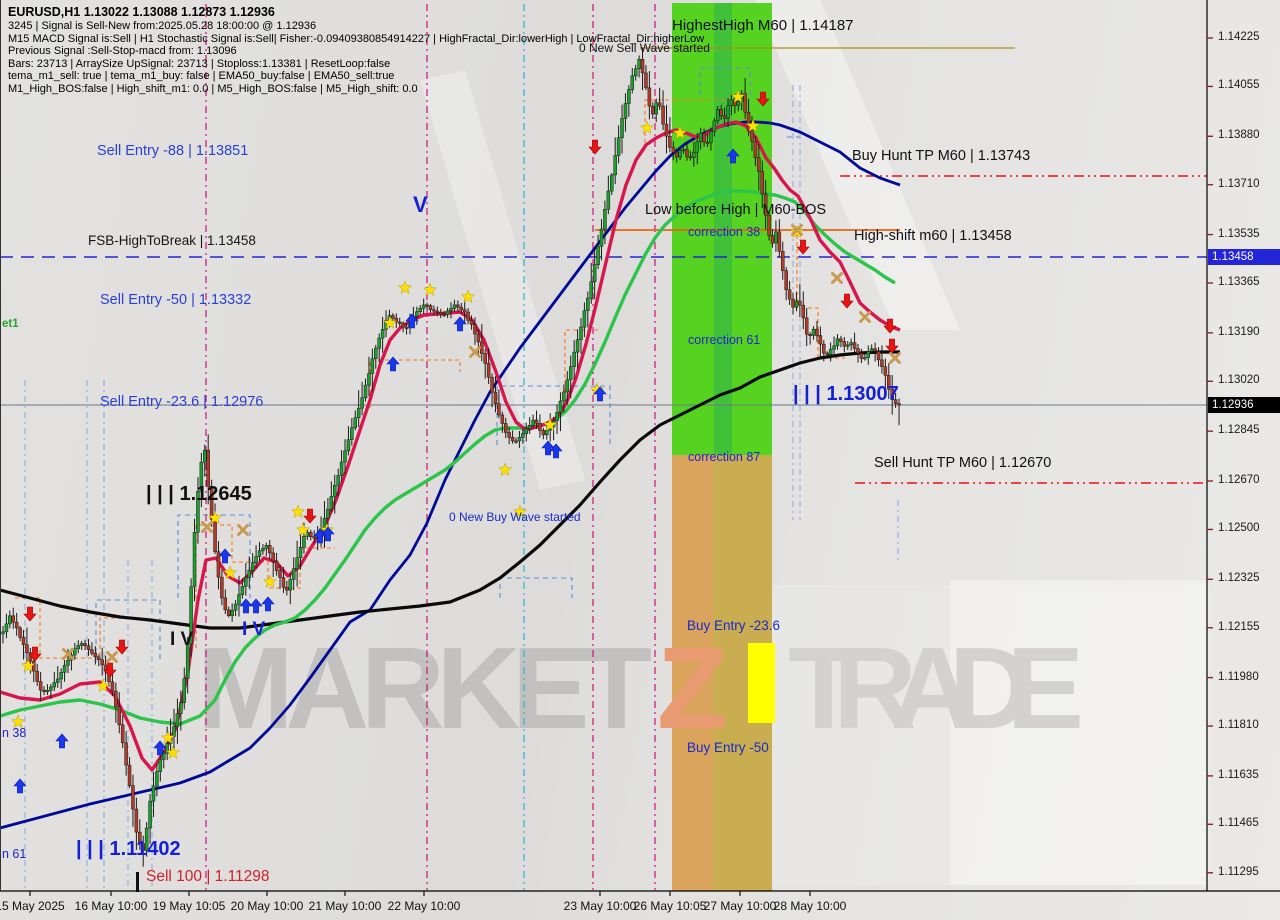 The height and width of the screenshot is (920, 1280). What do you see at coordinates (1239, 331) in the screenshot?
I see `price-axis-label: 1.13190` at bounding box center [1239, 331].